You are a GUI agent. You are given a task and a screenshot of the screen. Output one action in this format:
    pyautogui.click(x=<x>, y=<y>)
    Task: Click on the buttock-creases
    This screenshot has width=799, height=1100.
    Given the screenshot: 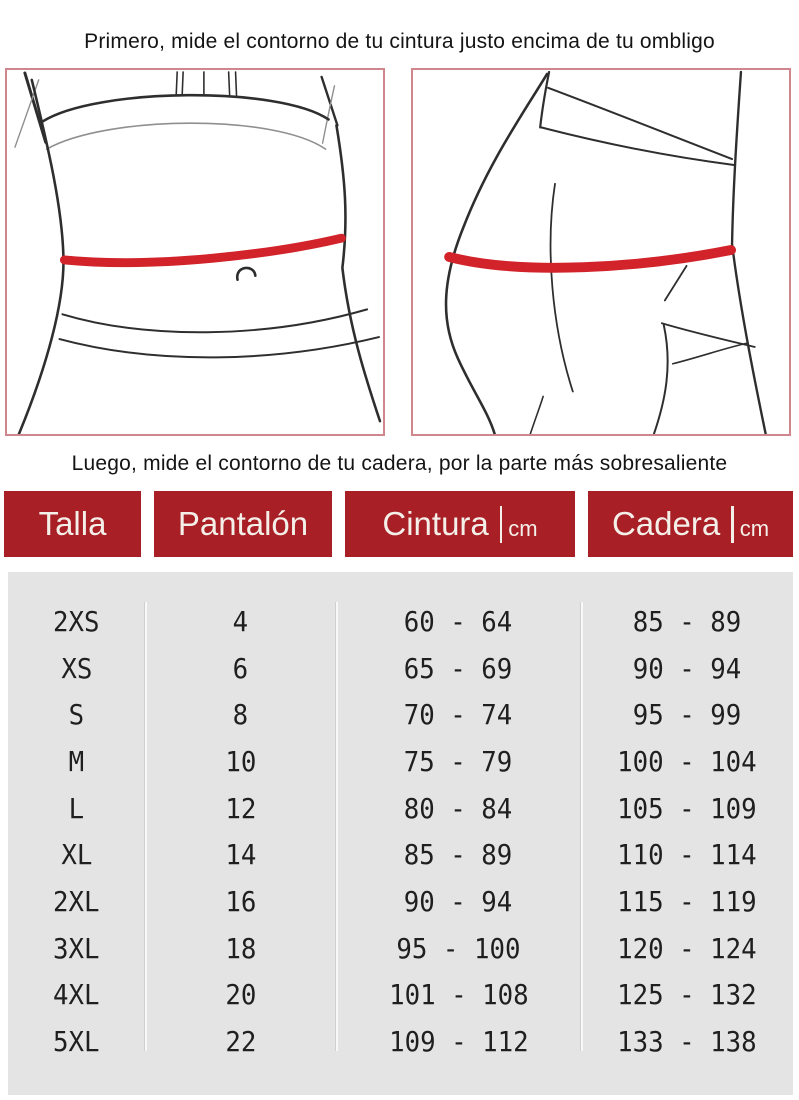 What is the action you would take?
    pyautogui.click(x=642, y=308)
    